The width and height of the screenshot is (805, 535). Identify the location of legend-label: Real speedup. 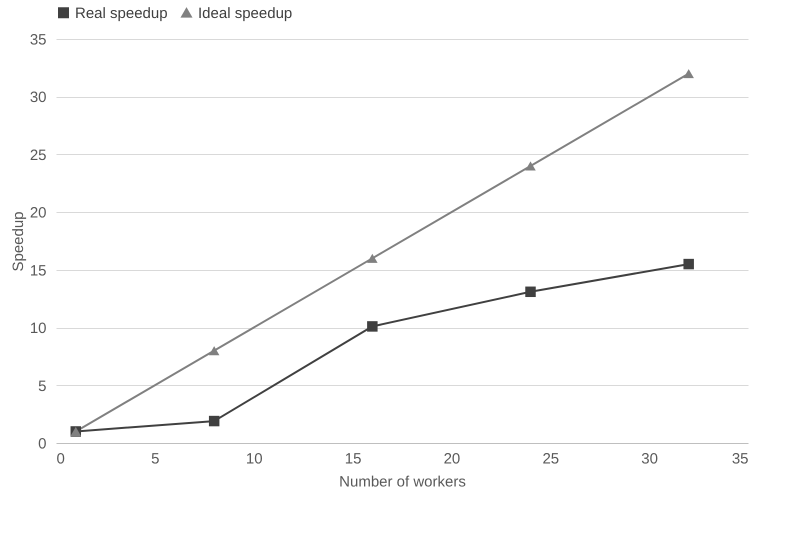
(121, 13).